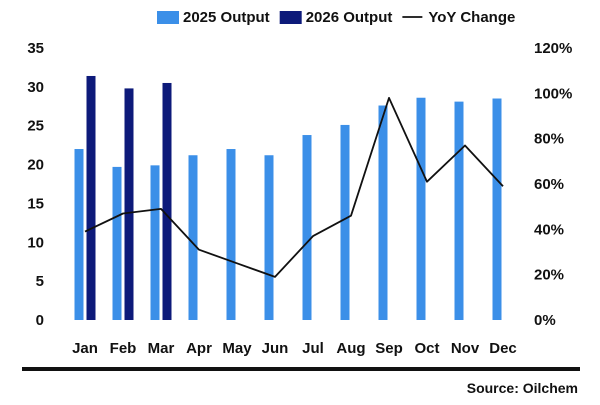  Describe the element at coordinates (383, 212) in the screenshot. I see `bar-2025-output-sep` at that location.